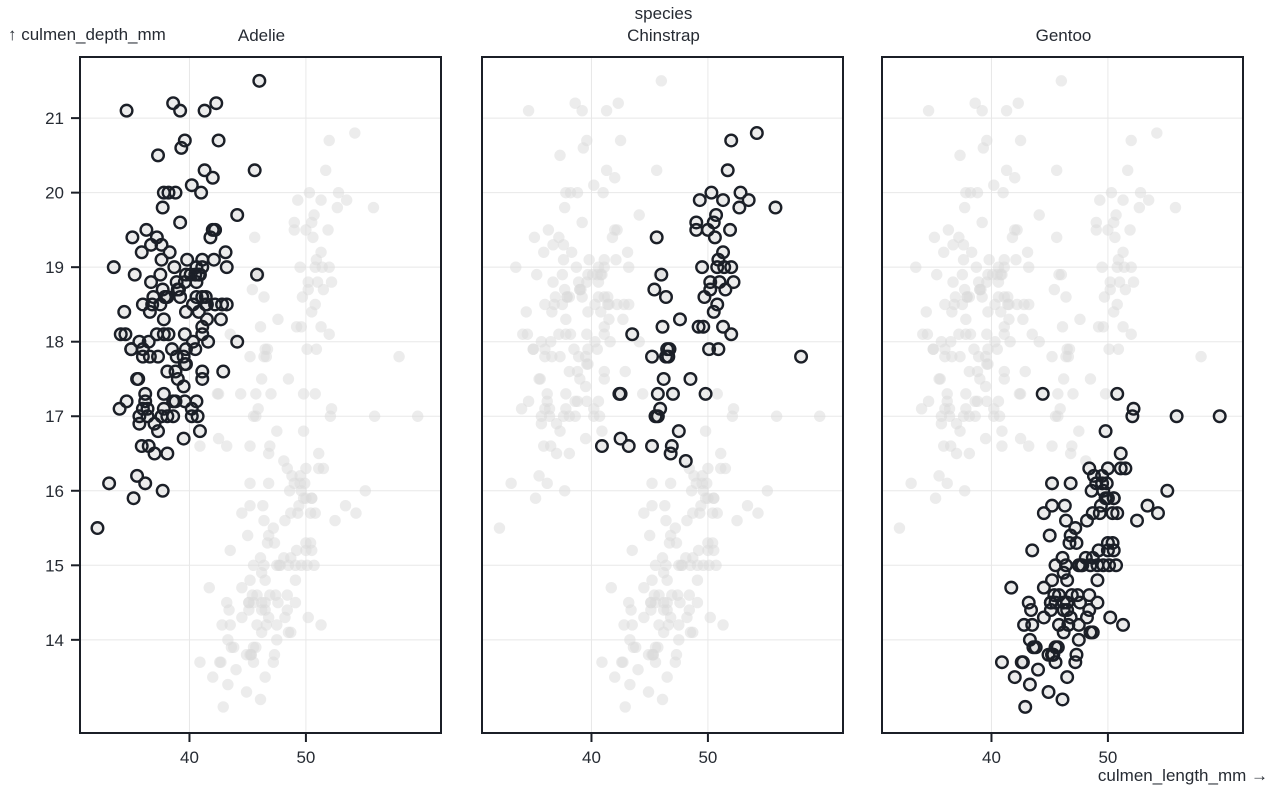  Describe the element at coordinates (663, 13) in the screenshot. I see `facet-field-title: species` at that location.